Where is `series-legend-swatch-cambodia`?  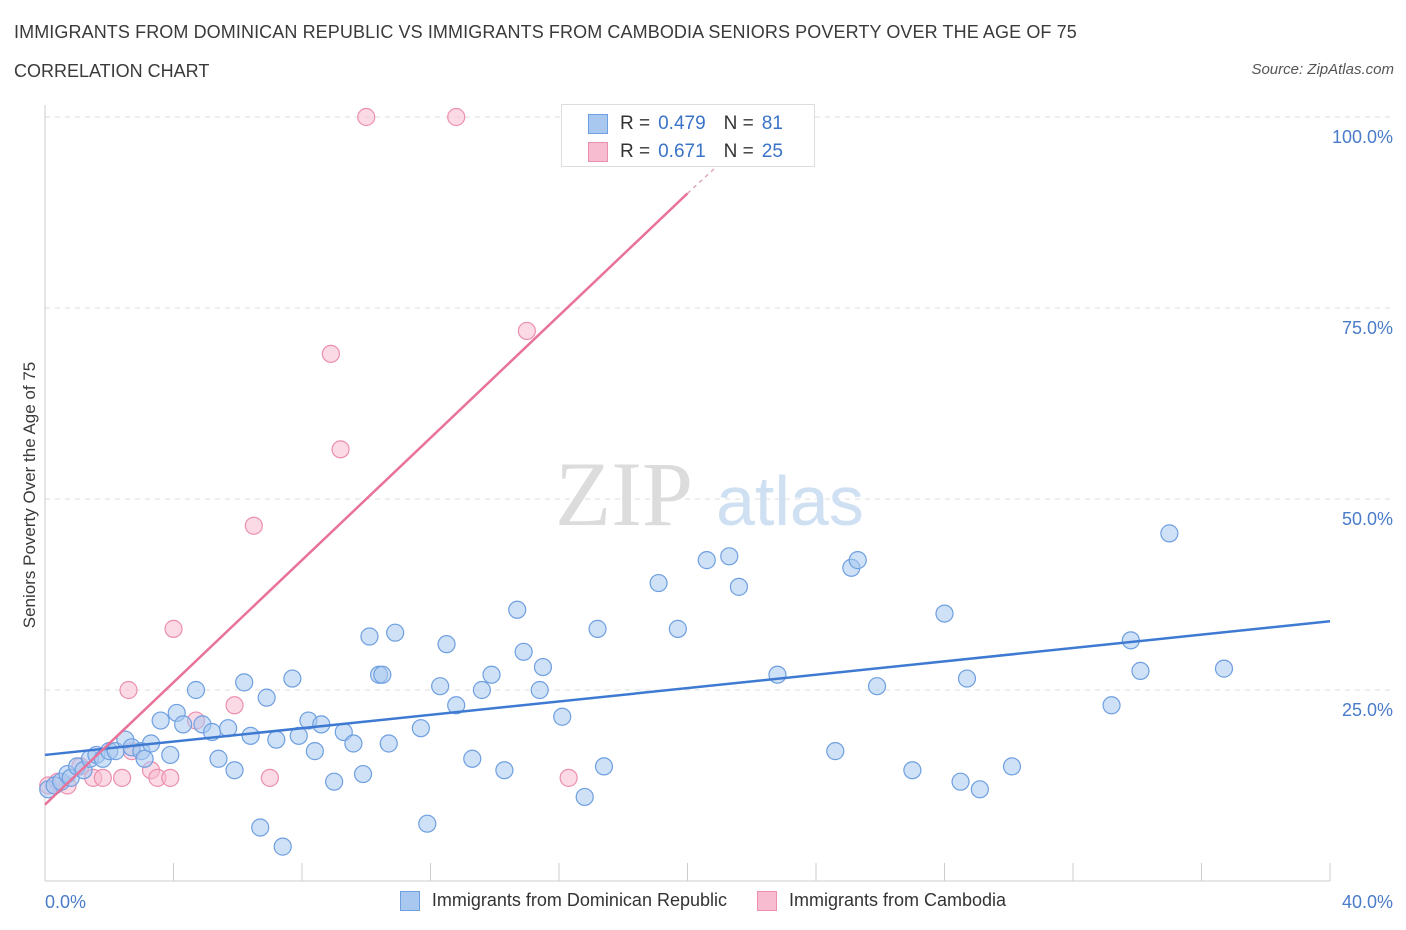
series-legend-swatch-cambodia is located at coordinates (767, 900).